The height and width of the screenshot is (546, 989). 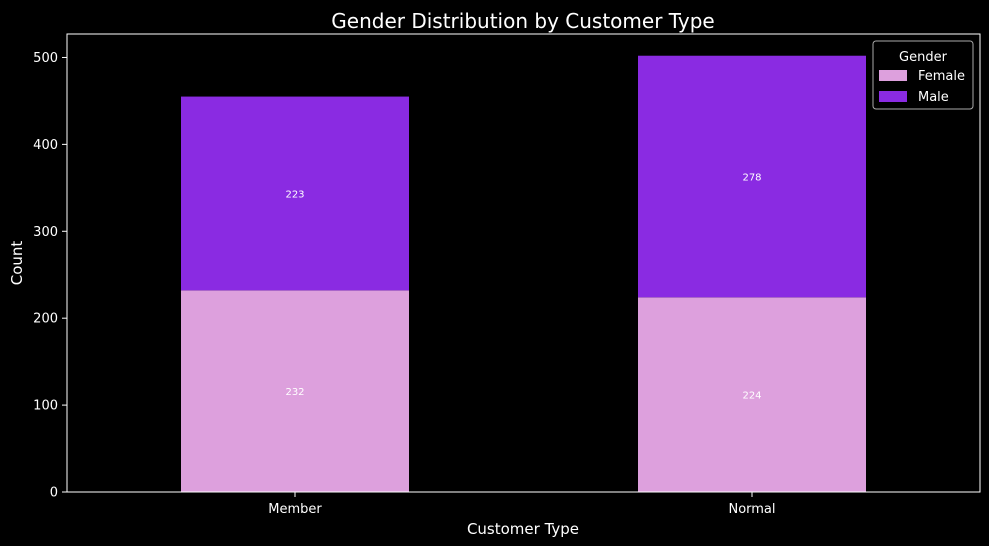 What do you see at coordinates (523, 529) in the screenshot?
I see `x-axis-label: Customer Type` at bounding box center [523, 529].